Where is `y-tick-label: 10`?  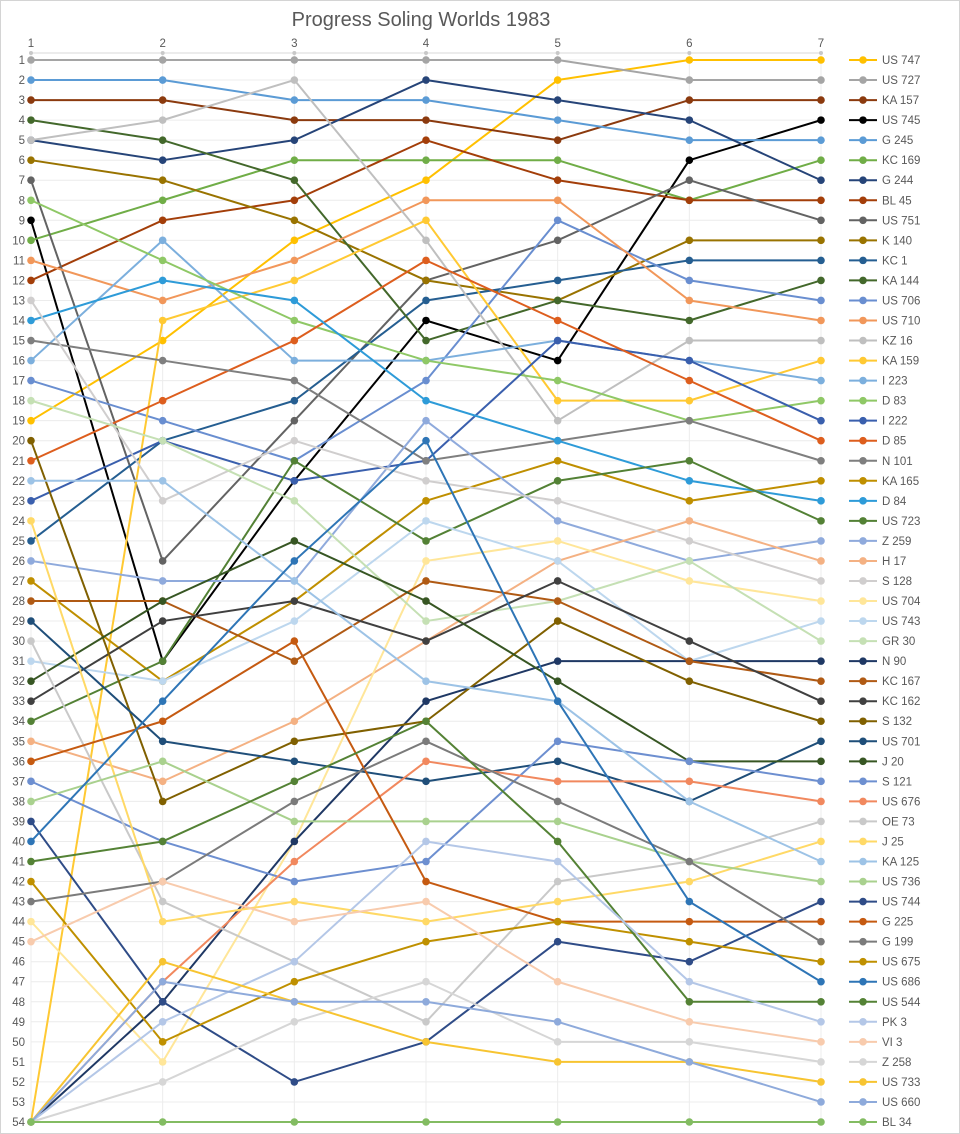 y-tick-label: 10 is located at coordinates (18, 241).